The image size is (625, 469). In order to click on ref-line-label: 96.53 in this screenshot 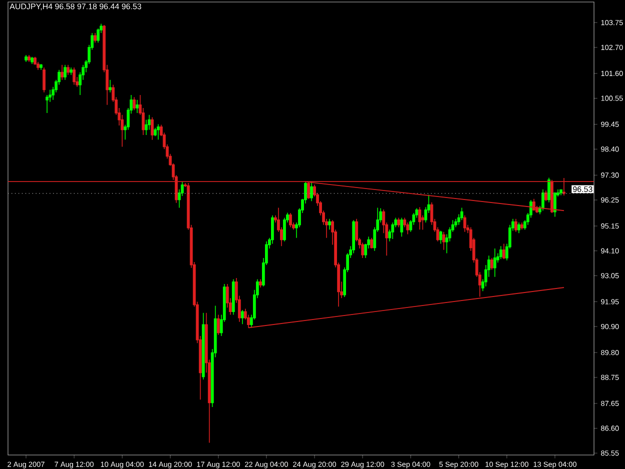, I will do `click(582, 189)`.